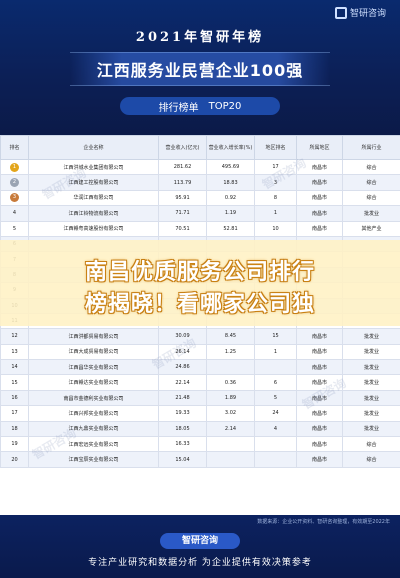  I want to click on cell-company-name: 江西江铃物流有限公司, so click(93, 213).